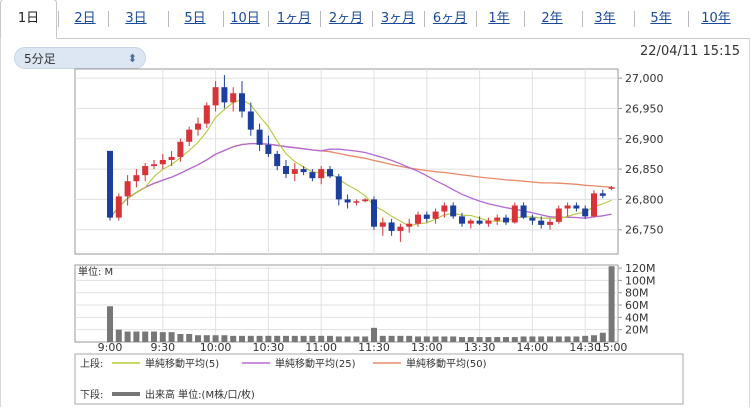 This screenshot has width=750, height=408. I want to click on tab-8: 3ヶ月, so click(398, 18).